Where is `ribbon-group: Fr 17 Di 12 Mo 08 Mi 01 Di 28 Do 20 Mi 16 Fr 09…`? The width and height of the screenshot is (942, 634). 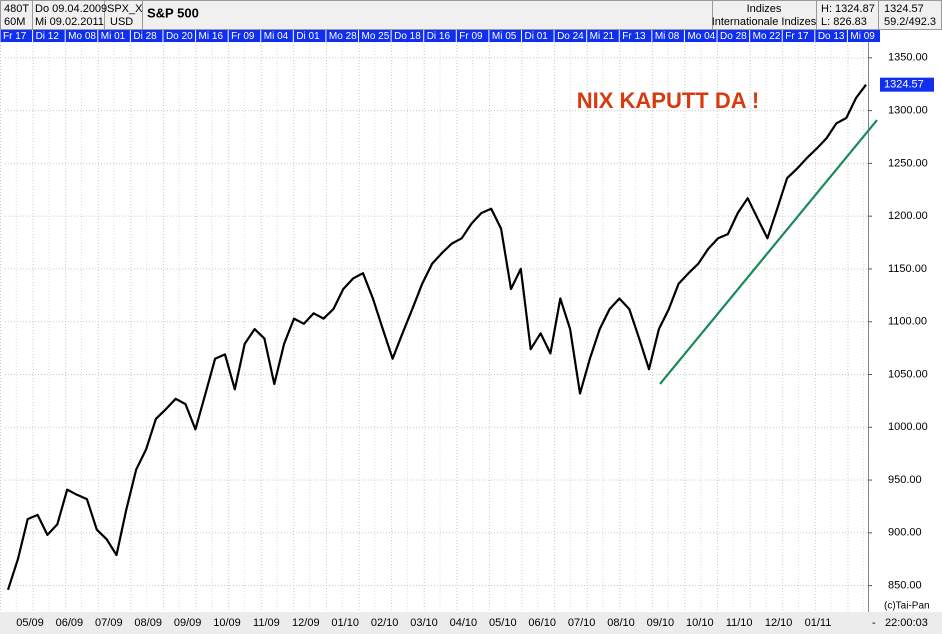
ribbon-group: Fr 17 Di 12 Mo 08 Mi 01 Di 28 Do 20 Mi 16 Fr 09… is located at coordinates (437, 36).